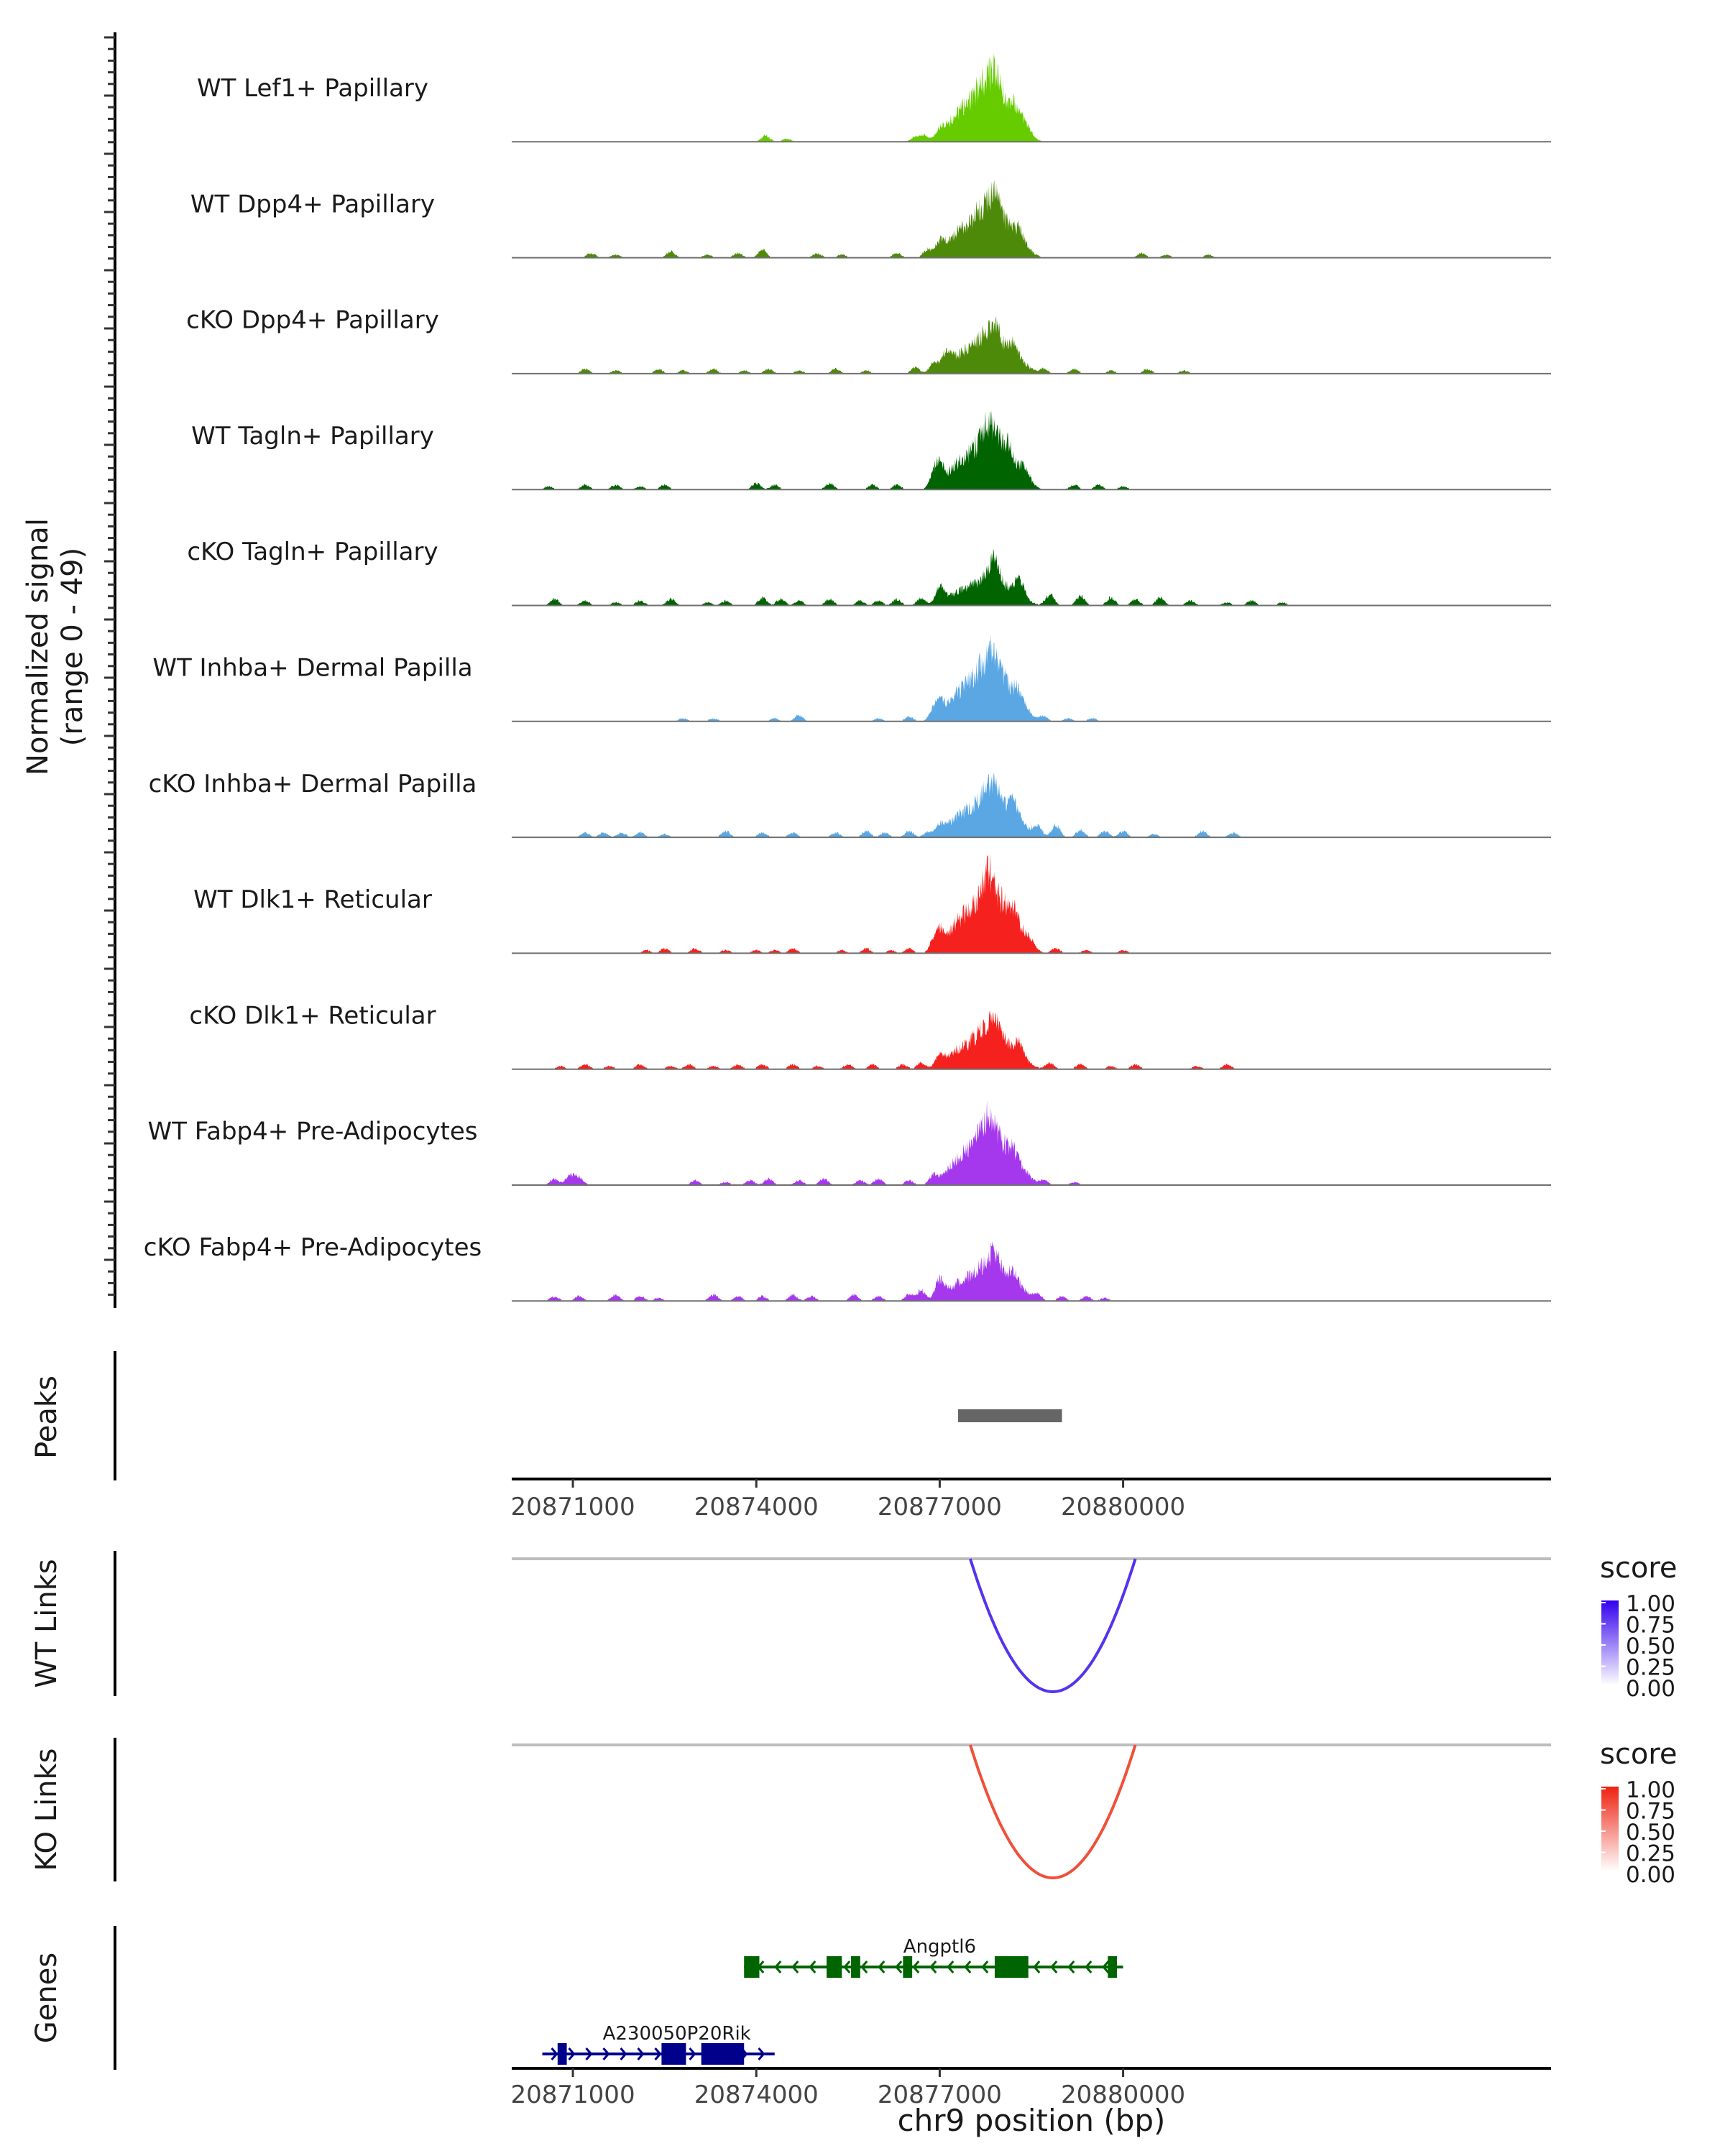 The image size is (1725, 2156). What do you see at coordinates (46, 1810) in the screenshot?
I see `links-label: KO Links` at bounding box center [46, 1810].